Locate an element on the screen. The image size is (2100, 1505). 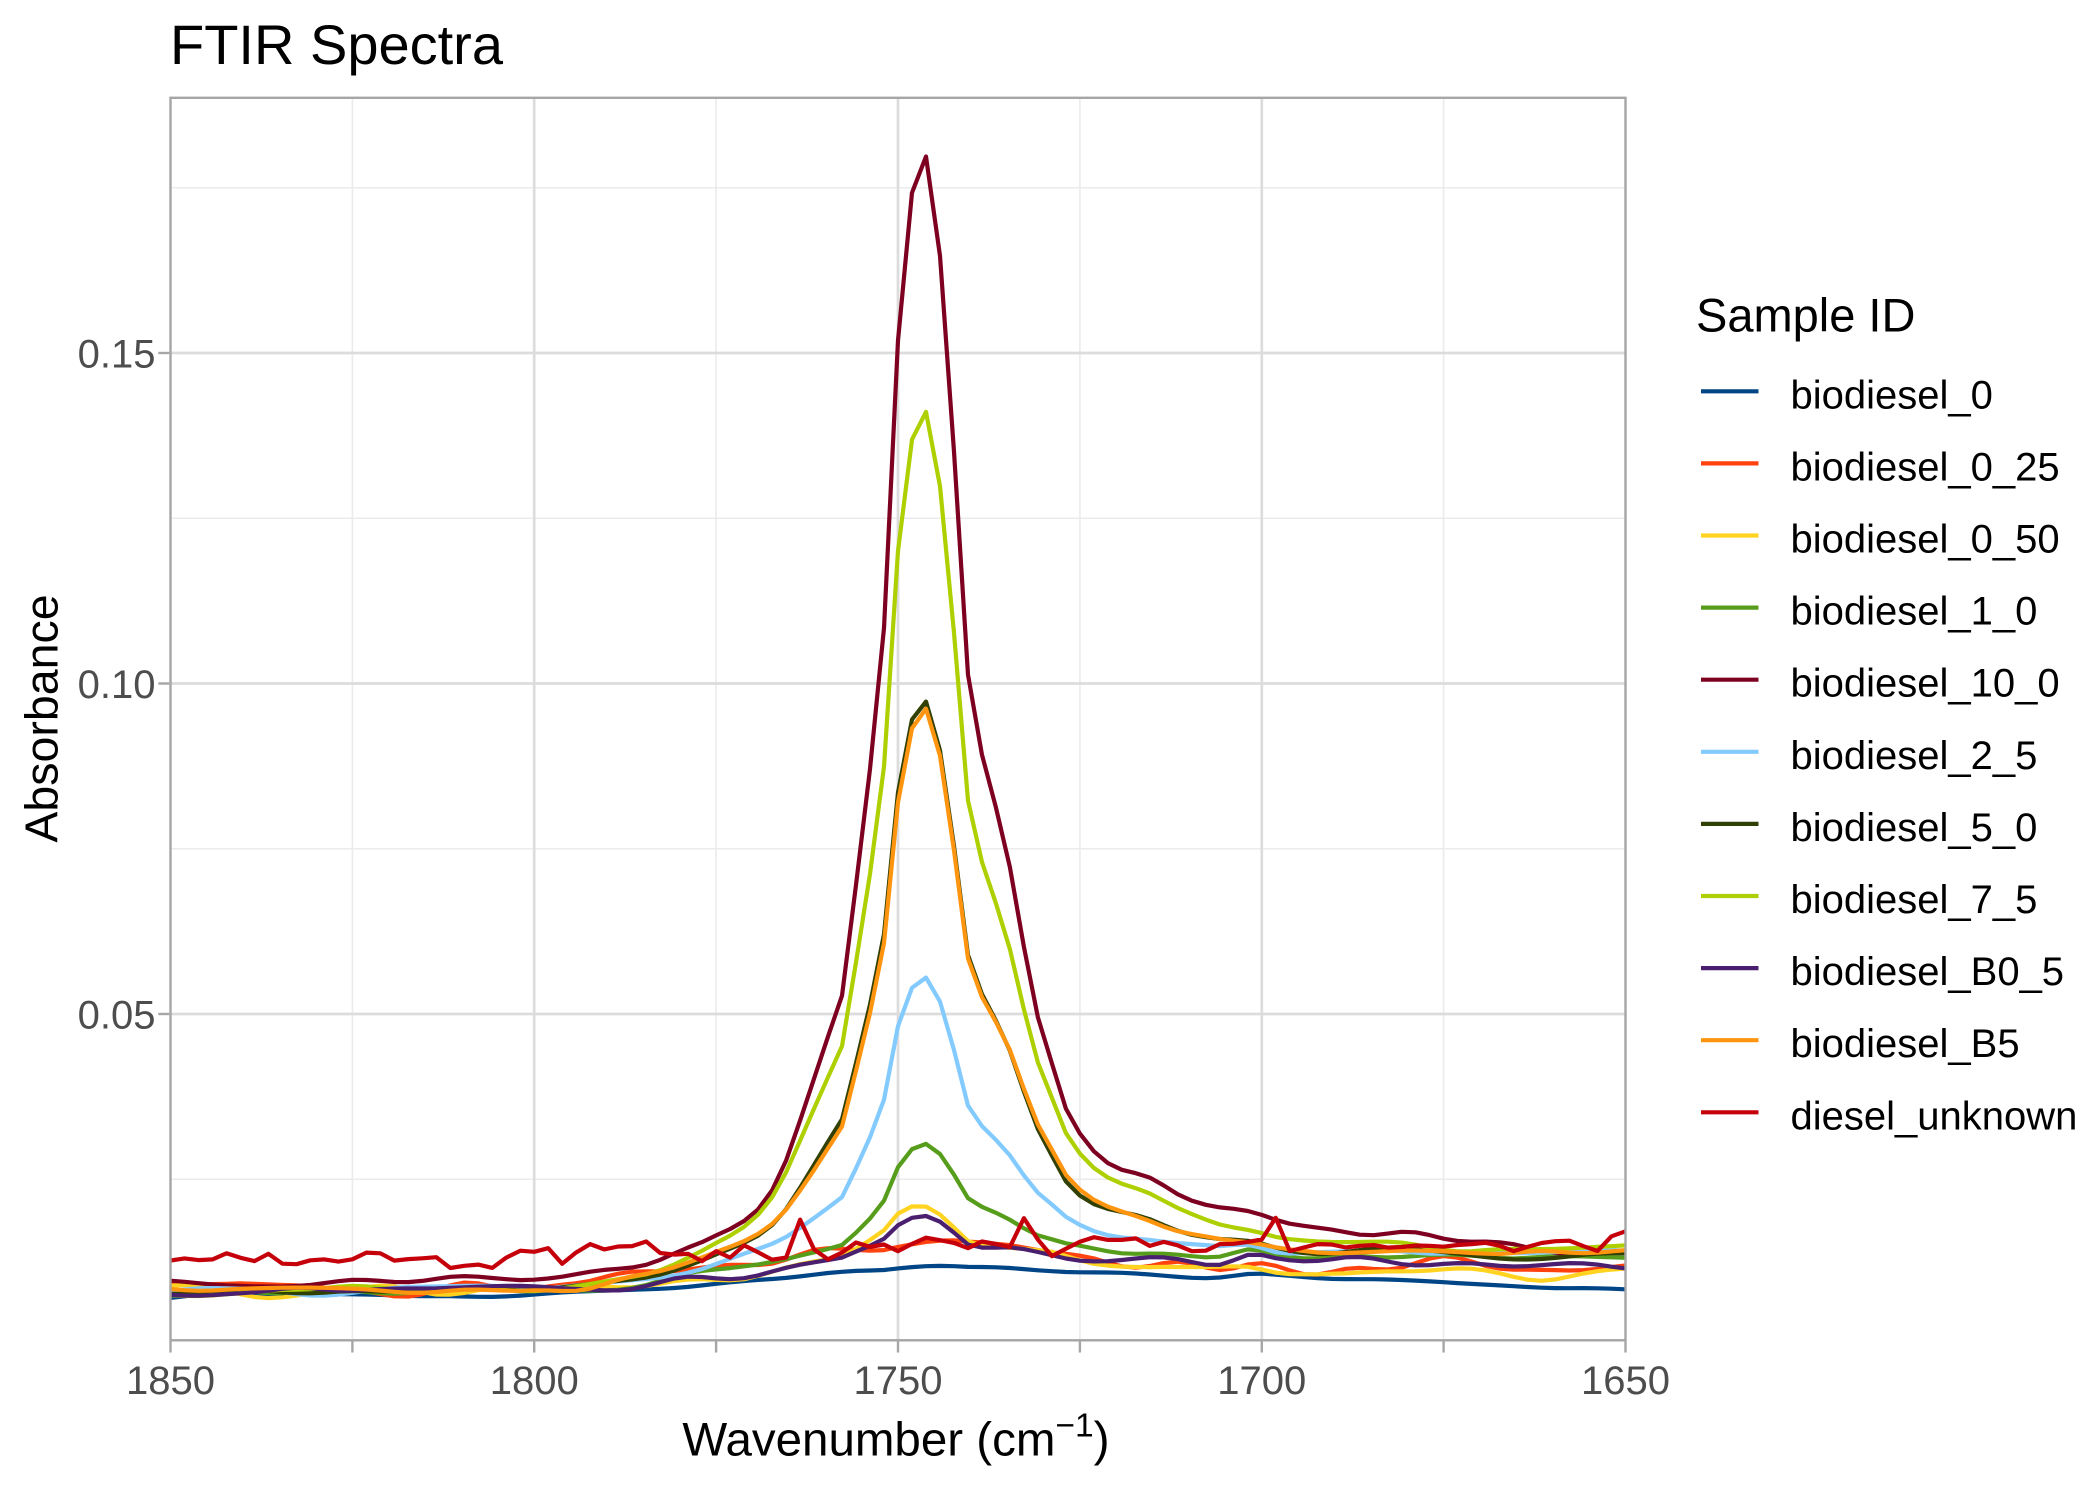
svg-text: FTIR Spectra is located at coordinates (337, 44).